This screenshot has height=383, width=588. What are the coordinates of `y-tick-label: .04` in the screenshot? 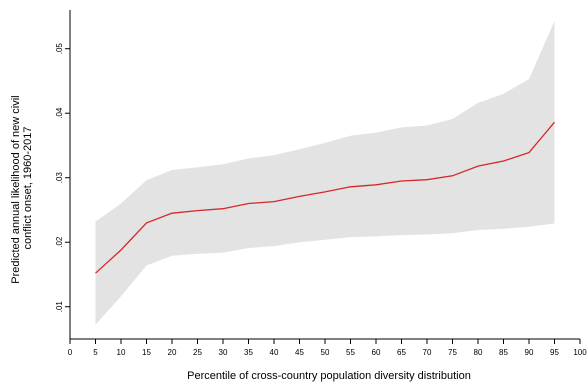 It's located at (59, 113).